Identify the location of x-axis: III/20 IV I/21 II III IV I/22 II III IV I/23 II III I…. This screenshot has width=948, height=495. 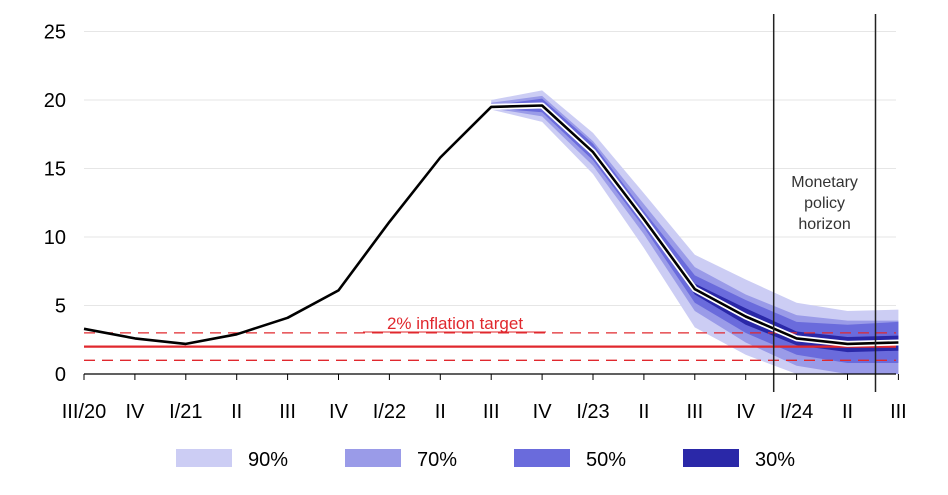
(484, 398).